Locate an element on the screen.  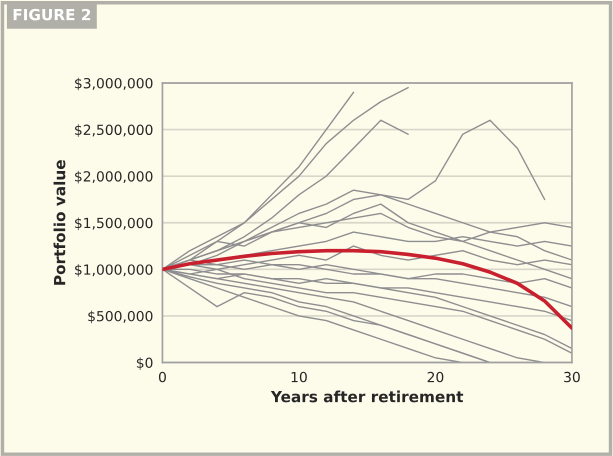
x-axis-title: Years after retirement is located at coordinates (367, 396).